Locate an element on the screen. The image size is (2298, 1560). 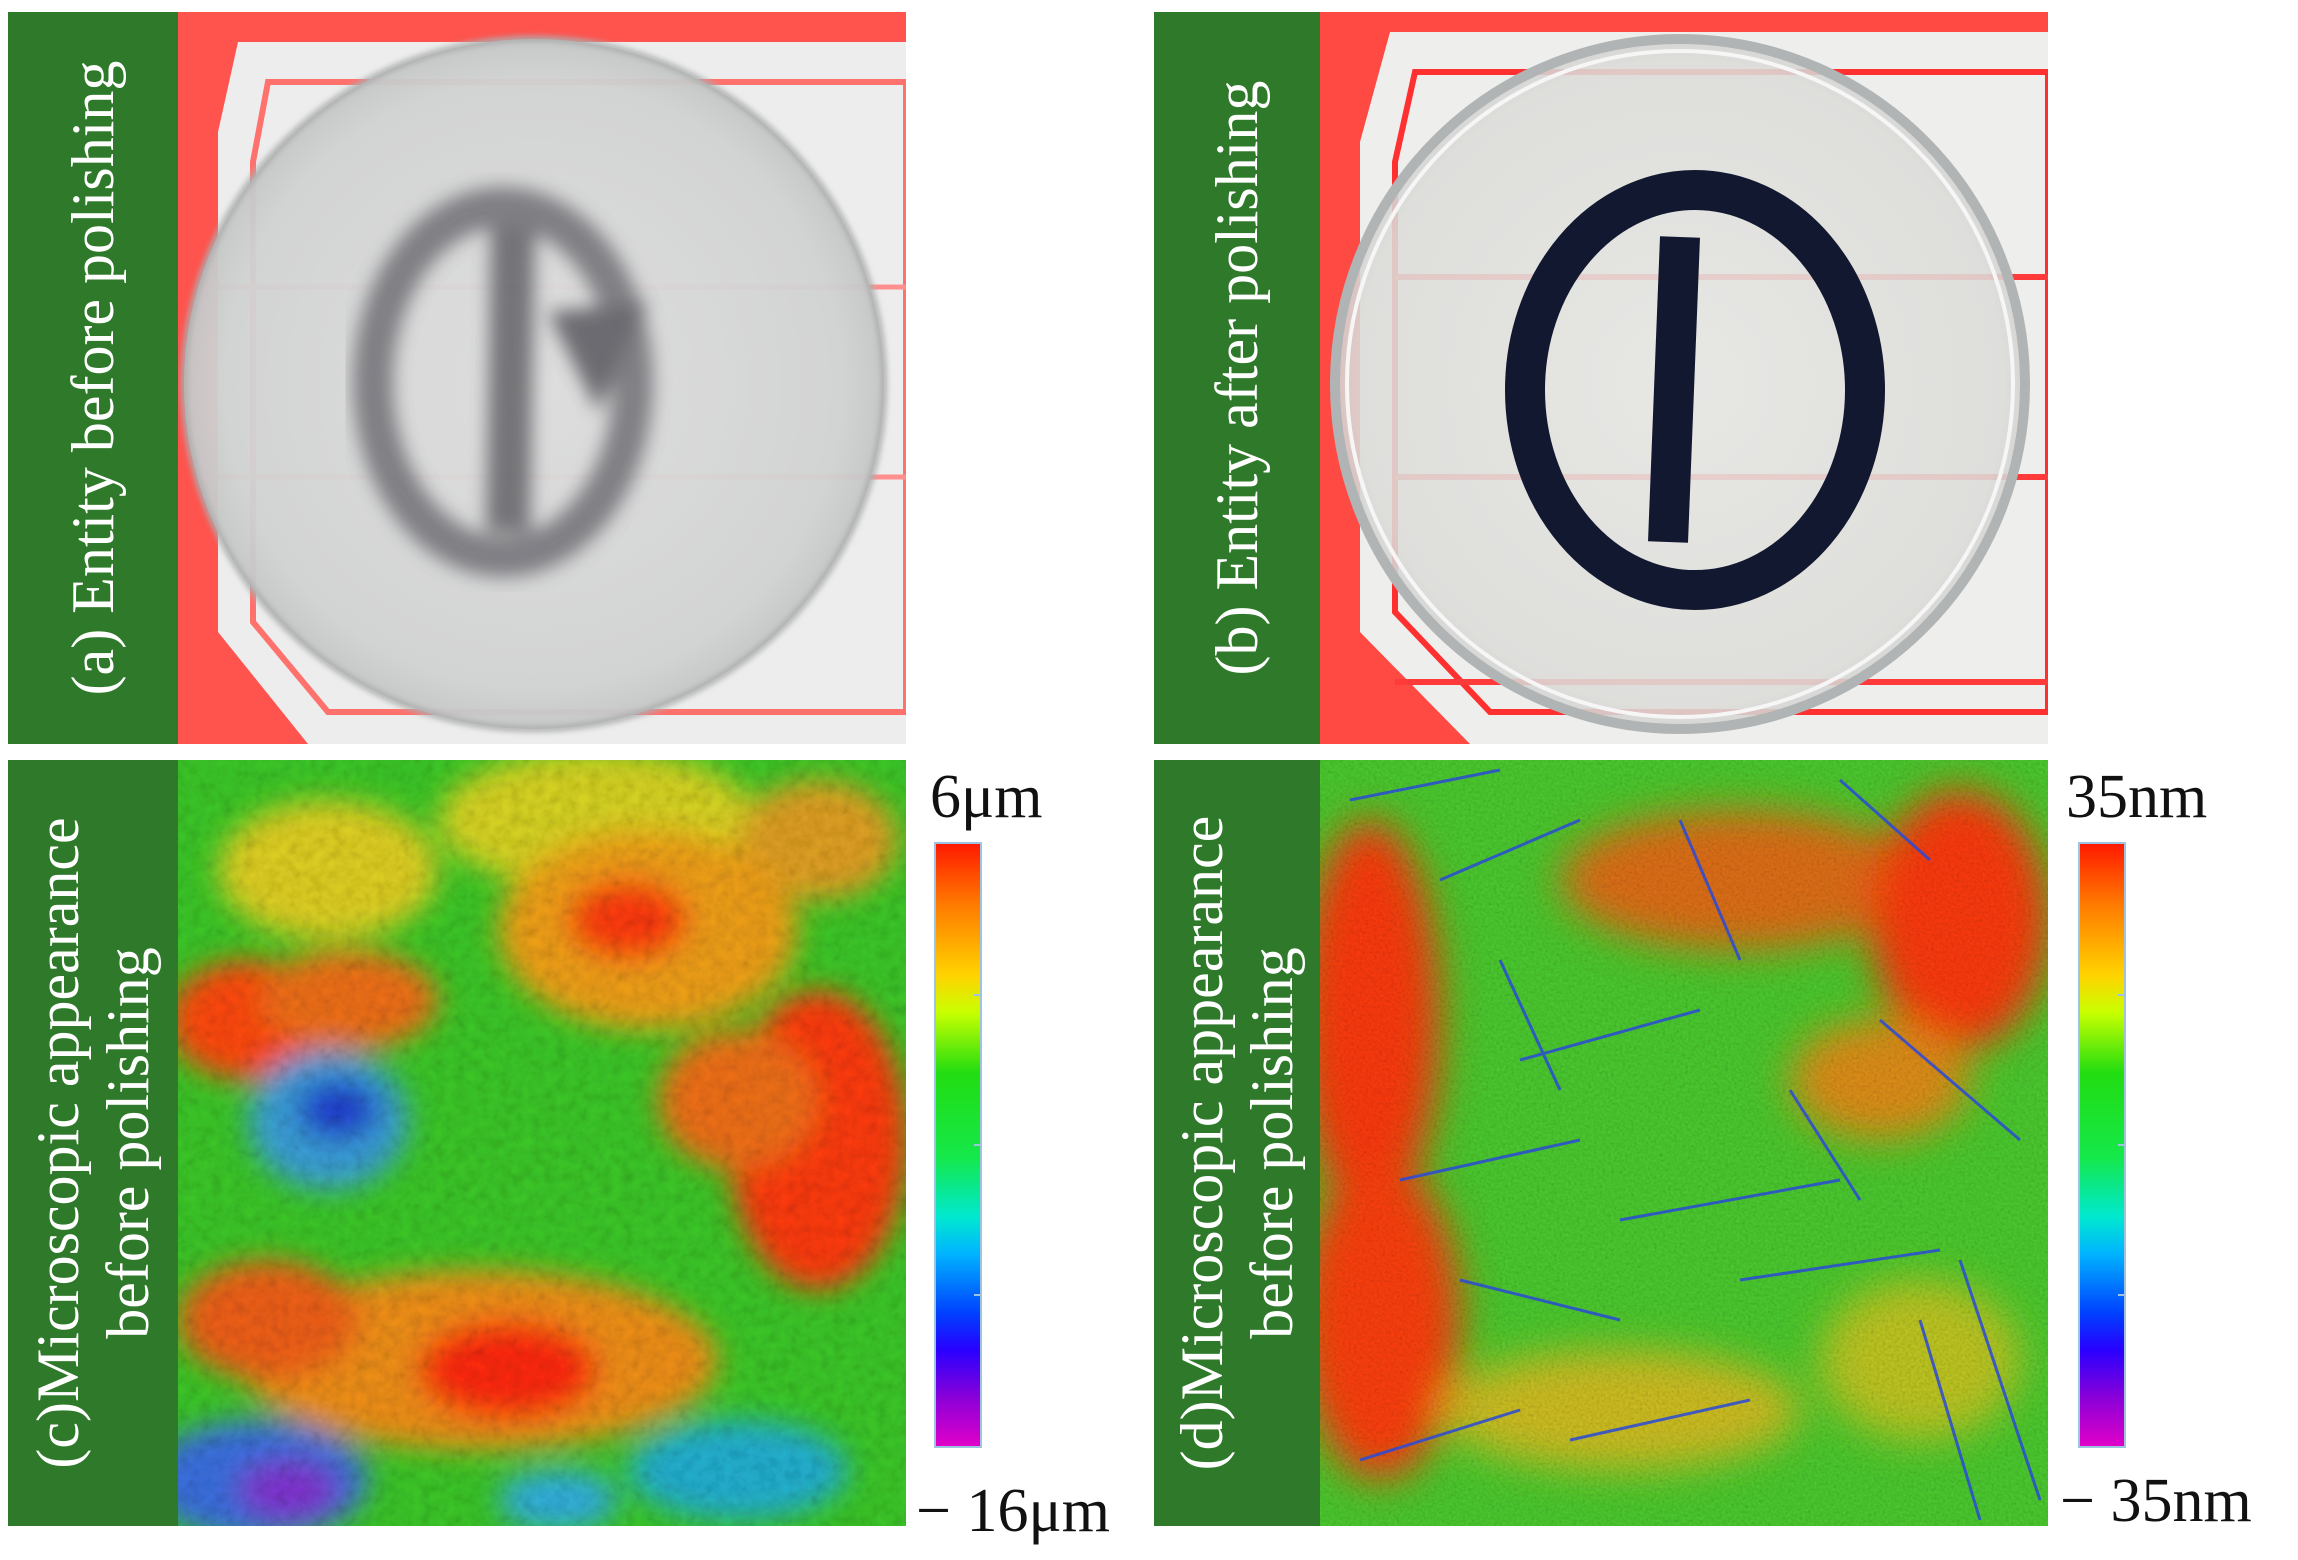
panel-b-photo-after-polishing is located at coordinates (1684, 378).